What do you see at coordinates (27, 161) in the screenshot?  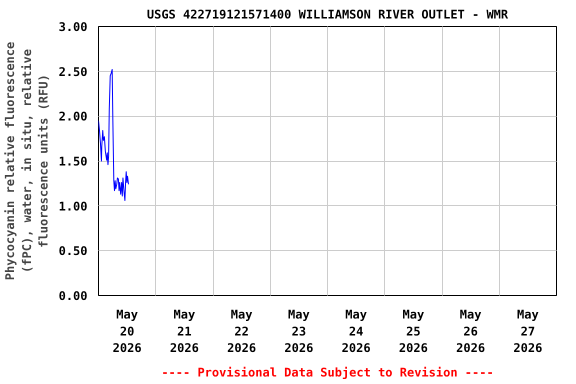 I see `y-axis-title: Phycocyanin relative fluorescence (fPC), water, in situ, relative fluorescence units (RFU)` at bounding box center [27, 161].